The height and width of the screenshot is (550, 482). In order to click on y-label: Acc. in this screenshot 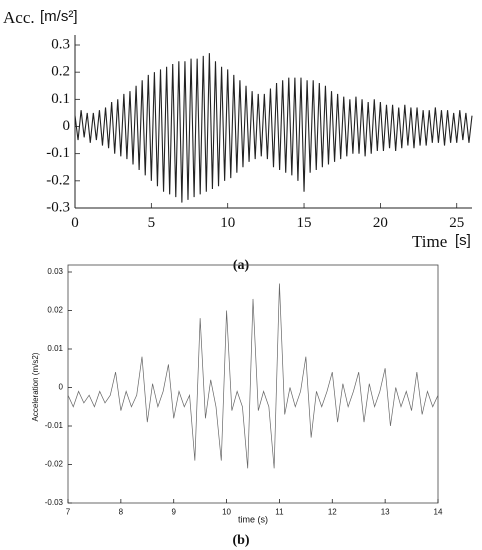, I will do `click(19, 17)`.